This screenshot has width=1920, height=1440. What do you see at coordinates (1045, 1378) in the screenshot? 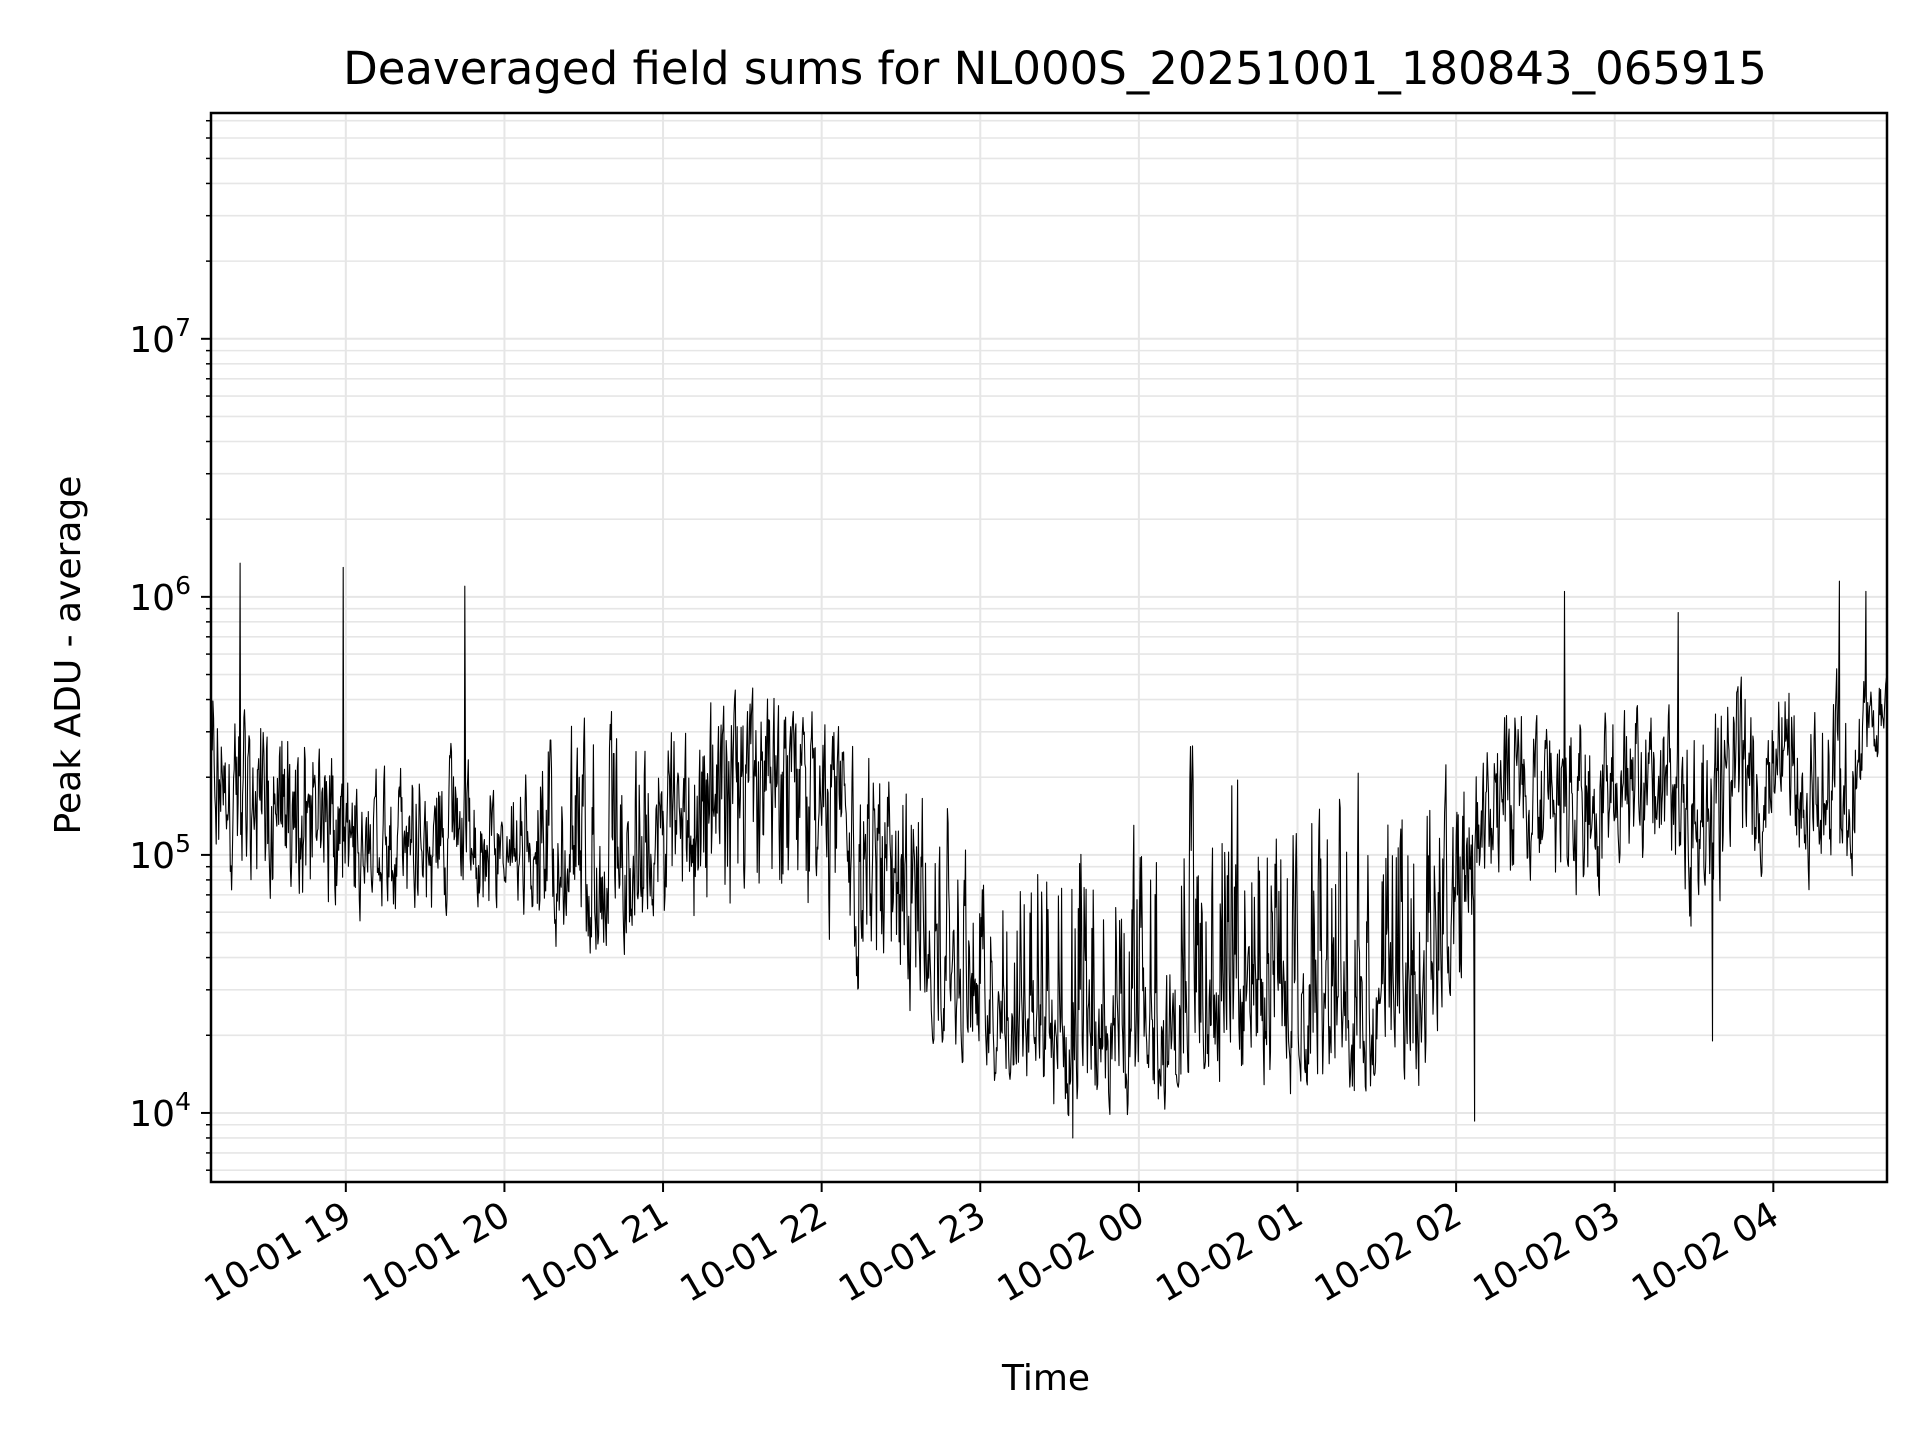
I see `x-axis-label: Time` at bounding box center [1045, 1378].